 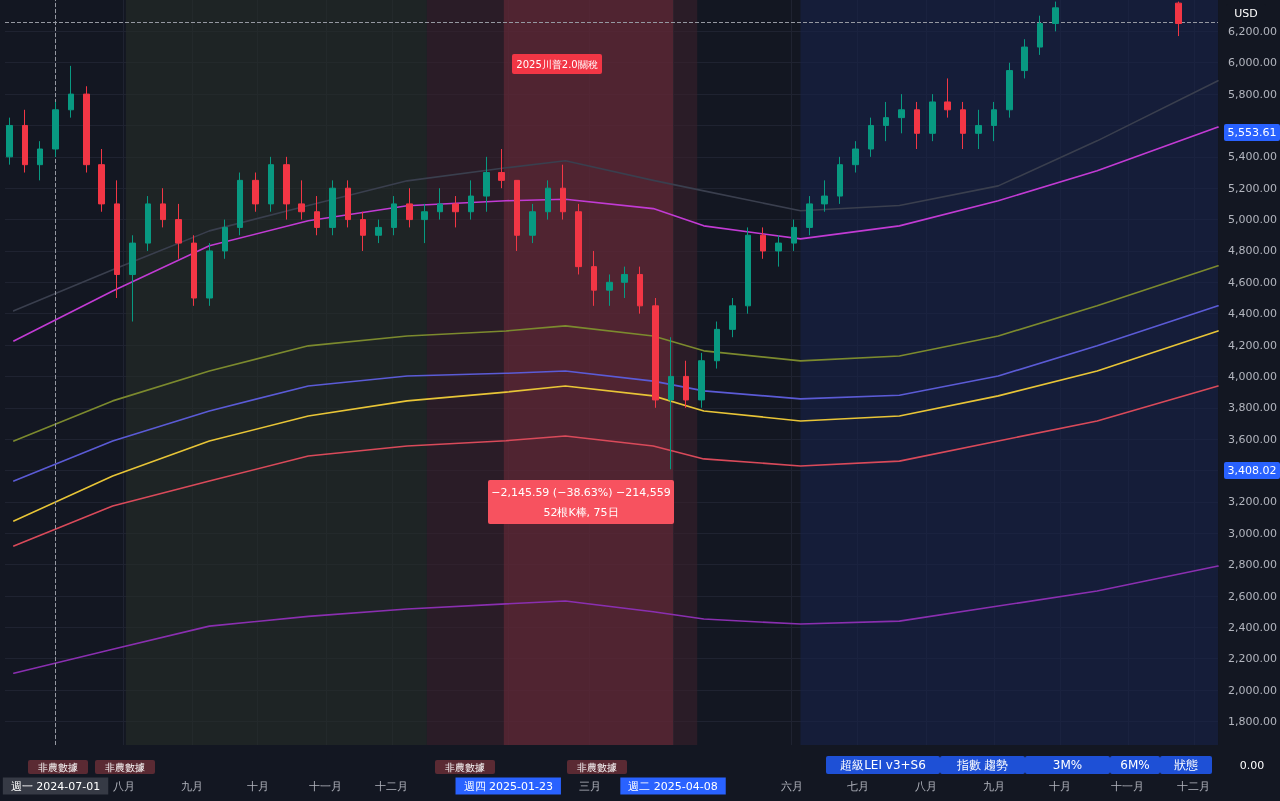 I want to click on annotation: −2,145.59 (−38.63%) −214,559, so click(x=581, y=492).